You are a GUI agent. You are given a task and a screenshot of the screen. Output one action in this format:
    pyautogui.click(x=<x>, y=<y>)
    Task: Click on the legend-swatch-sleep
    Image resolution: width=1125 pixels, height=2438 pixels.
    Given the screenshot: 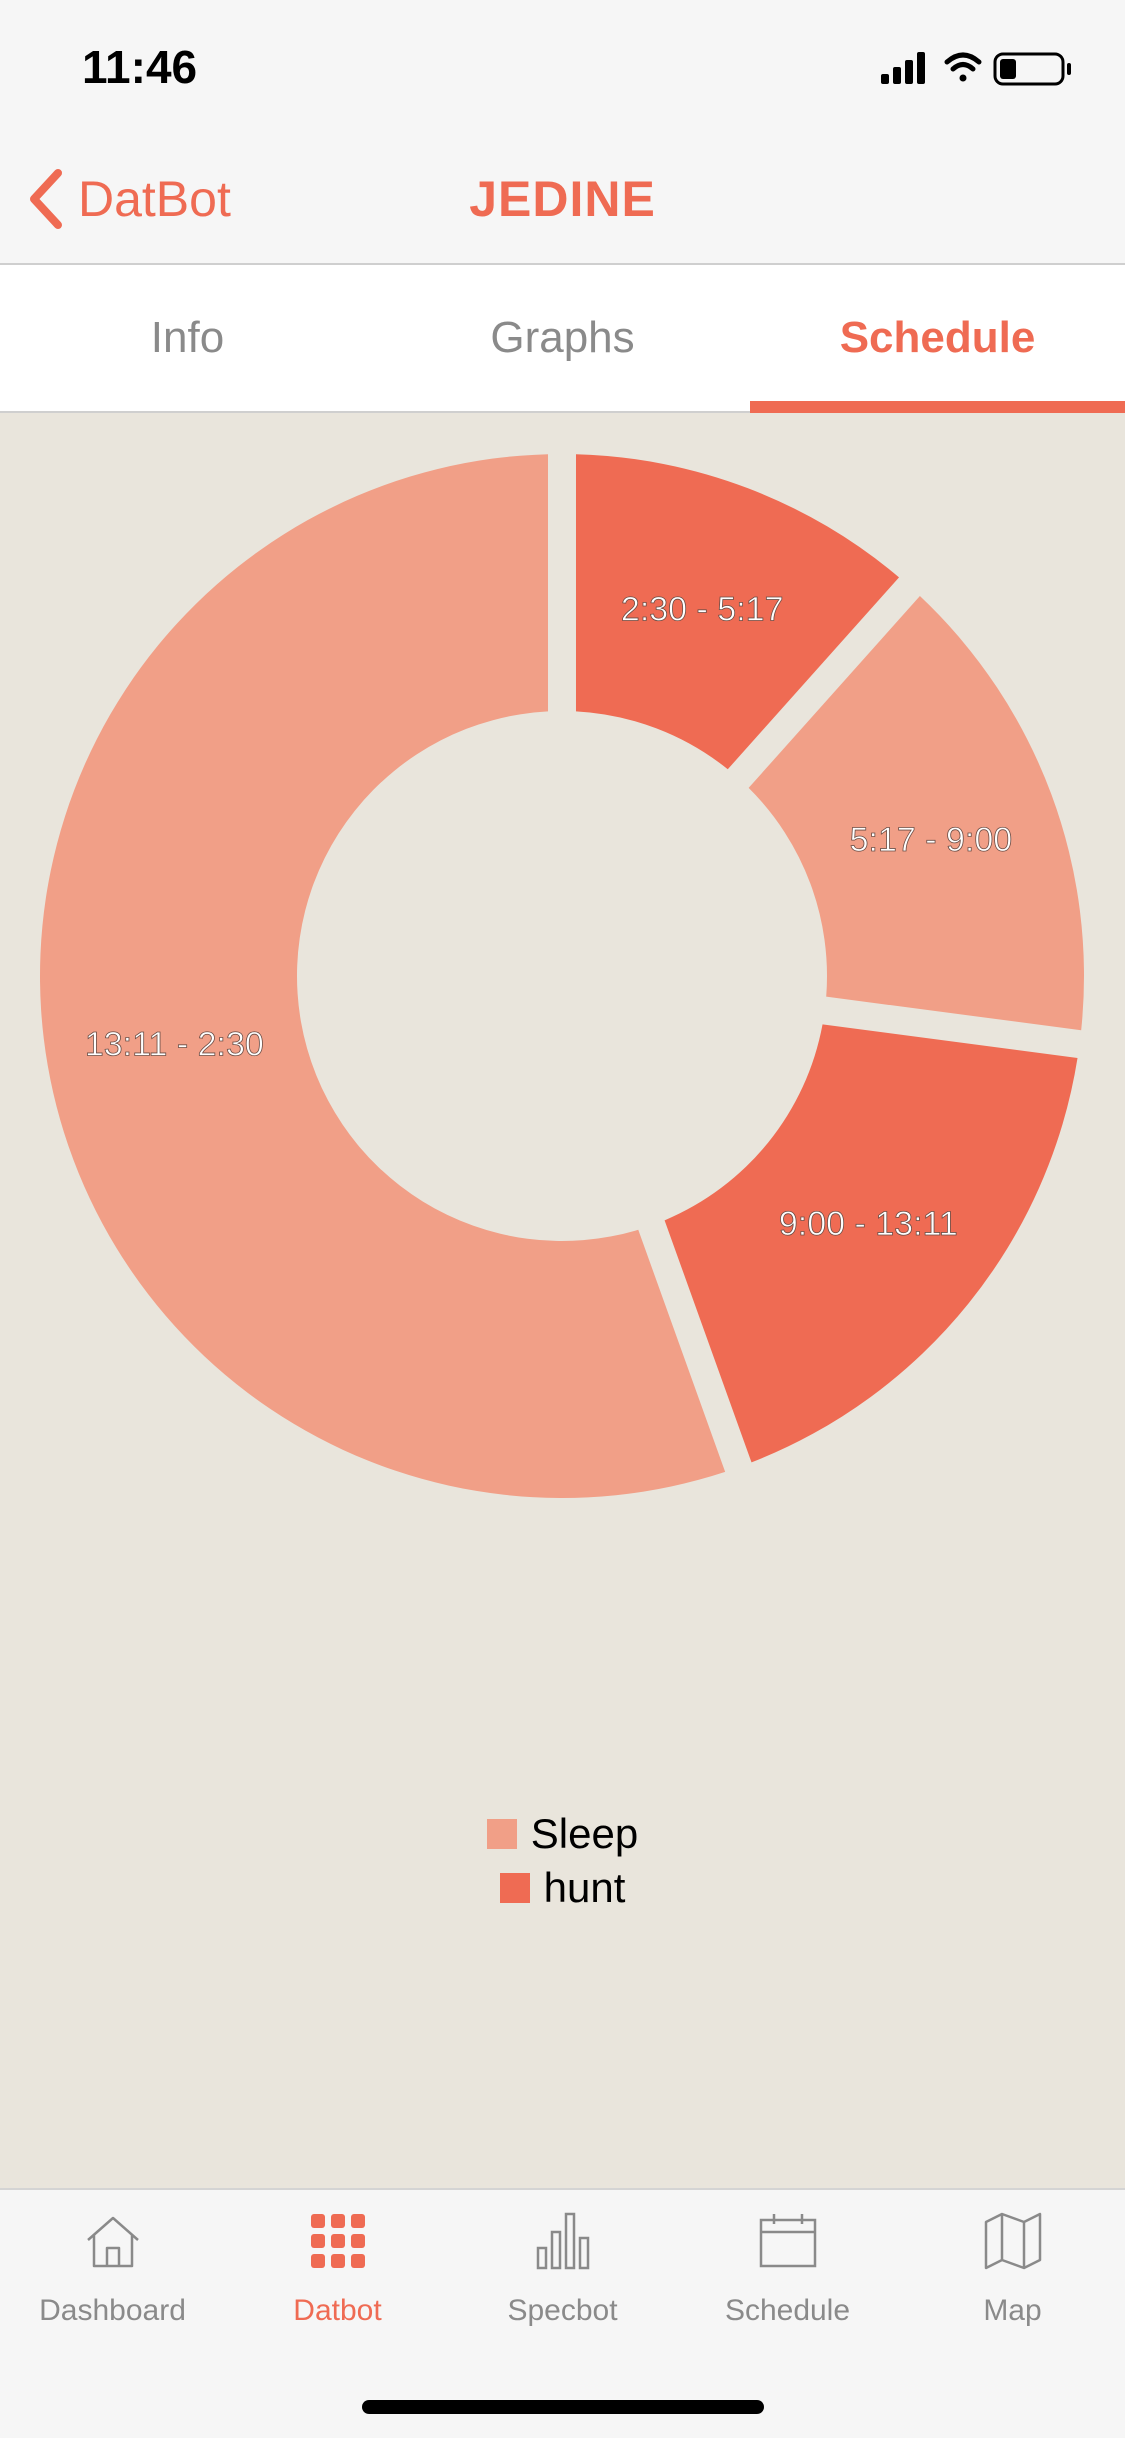 What is the action you would take?
    pyautogui.click(x=501, y=1834)
    